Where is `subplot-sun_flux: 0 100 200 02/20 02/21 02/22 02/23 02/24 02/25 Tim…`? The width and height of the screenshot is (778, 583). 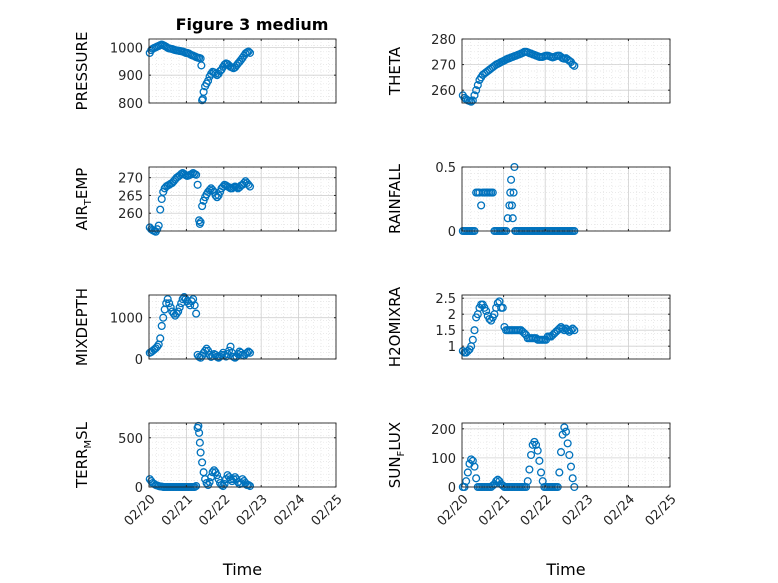 subplot-sun_flux: 0 100 200 02/20 02/21 02/22 02/23 02/24 02/25 Tim… is located at coordinates (533, 500).